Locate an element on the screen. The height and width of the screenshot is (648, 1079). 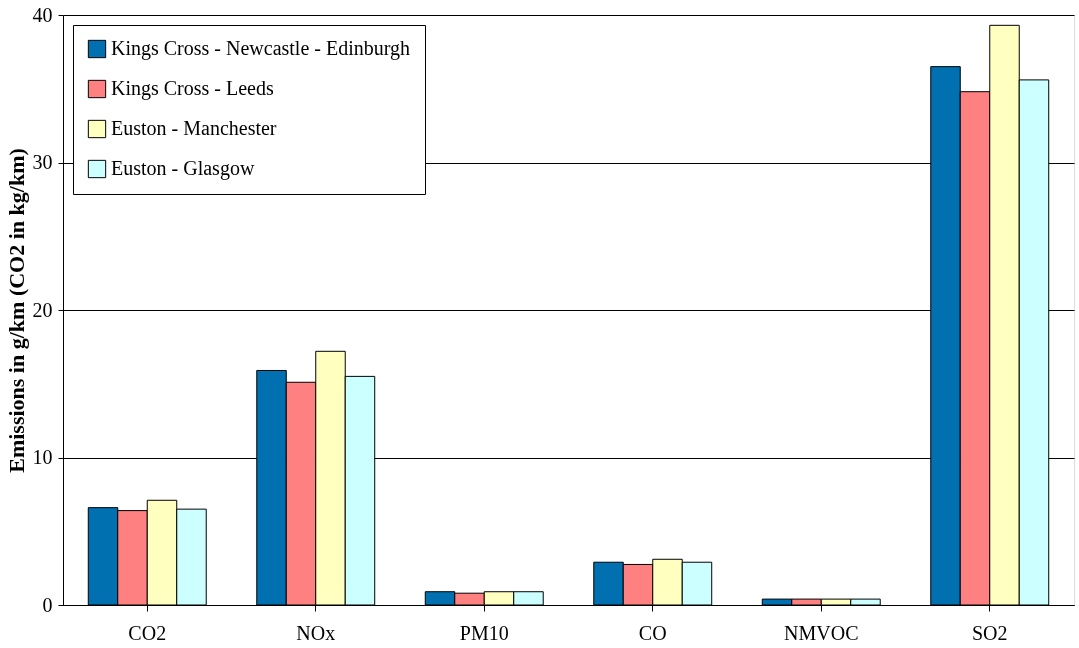
x-tick-label: SO2 is located at coordinates (989, 632).